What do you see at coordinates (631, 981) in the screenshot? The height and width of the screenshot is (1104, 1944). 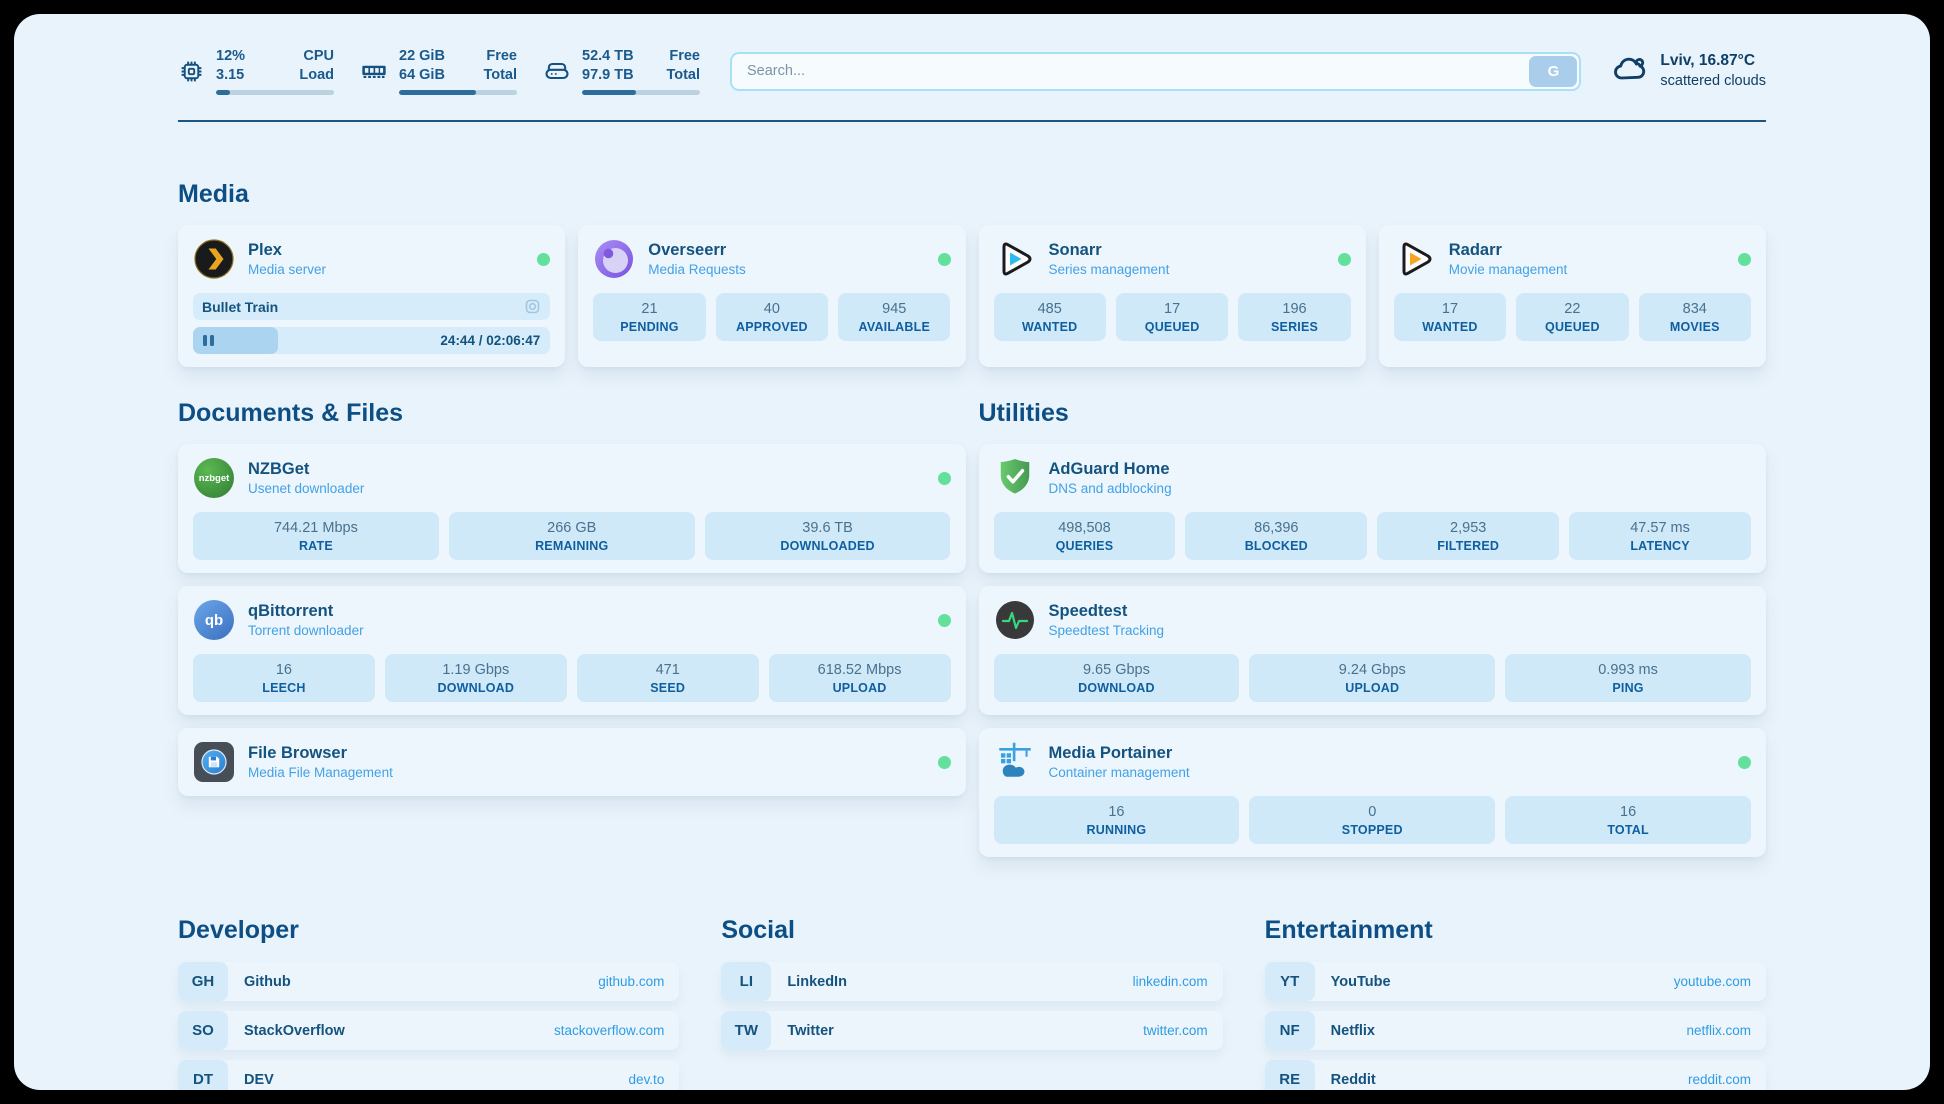 I see `bookmark-url: github.com` at bounding box center [631, 981].